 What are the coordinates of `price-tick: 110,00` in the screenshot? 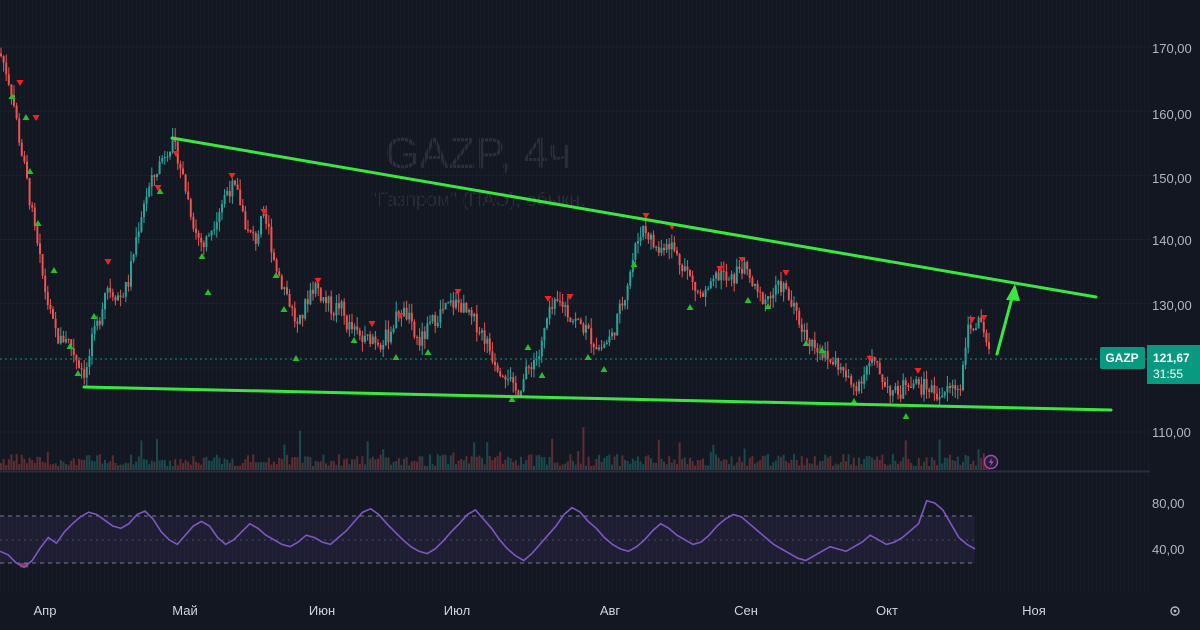 It's located at (1171, 432).